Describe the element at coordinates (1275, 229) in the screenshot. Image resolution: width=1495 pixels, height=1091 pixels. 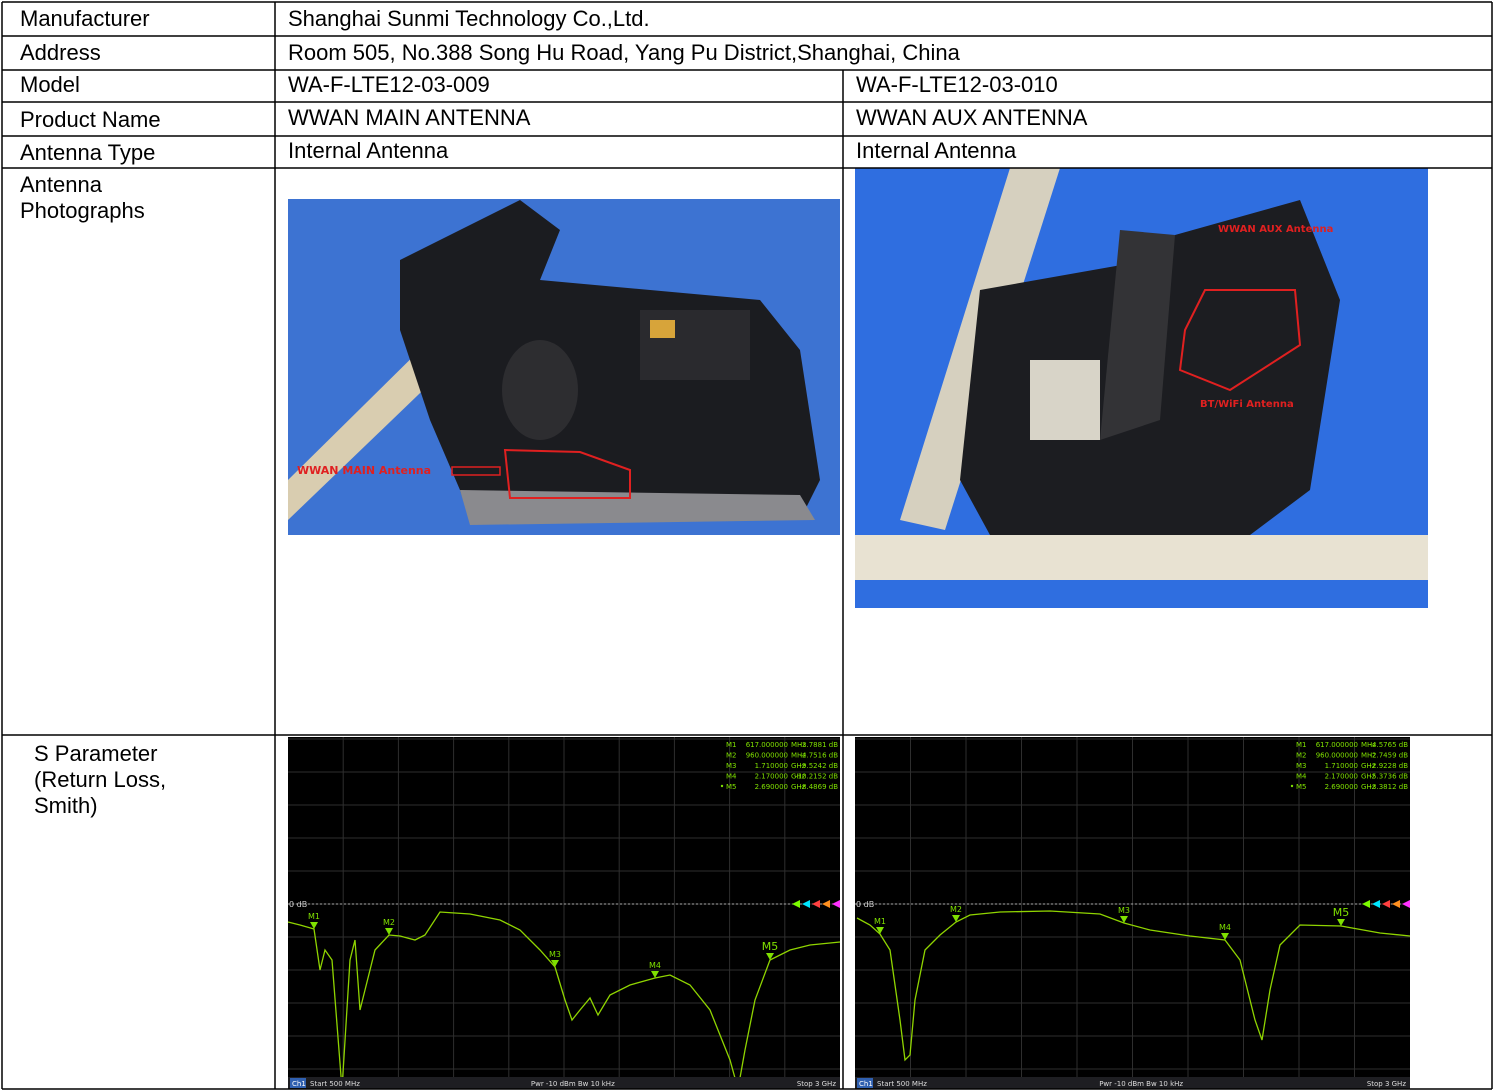
I see `photo-annotation: WWAN AUX Antenna` at that location.